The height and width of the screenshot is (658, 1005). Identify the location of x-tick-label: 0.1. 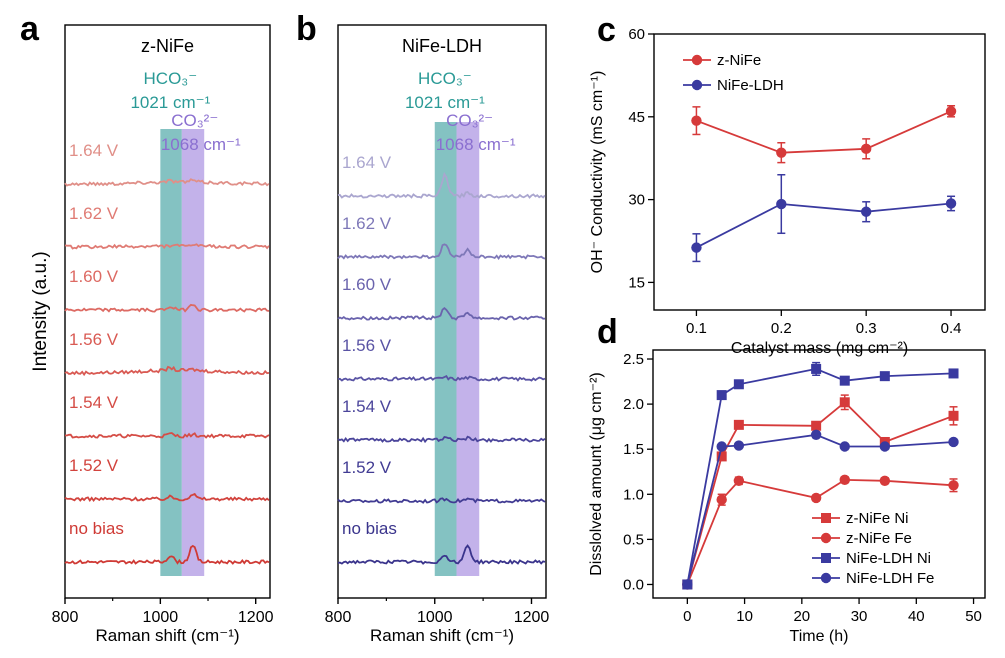
(696, 328).